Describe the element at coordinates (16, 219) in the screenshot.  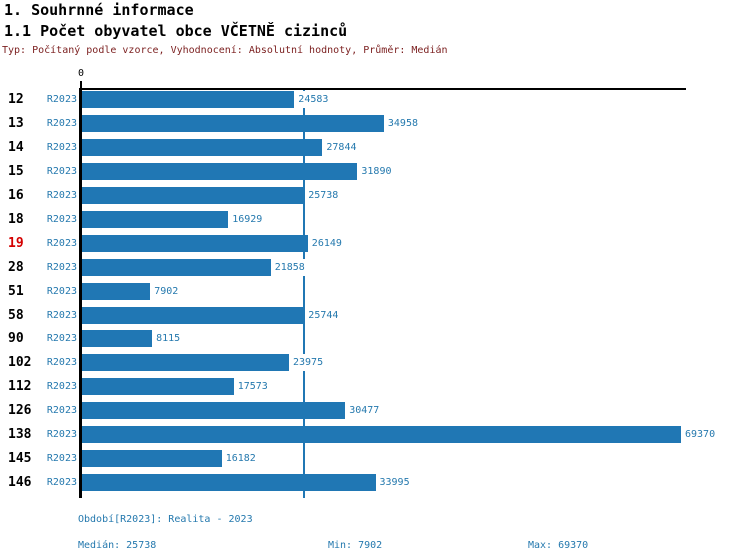
I see `row-category-label: 18` at that location.